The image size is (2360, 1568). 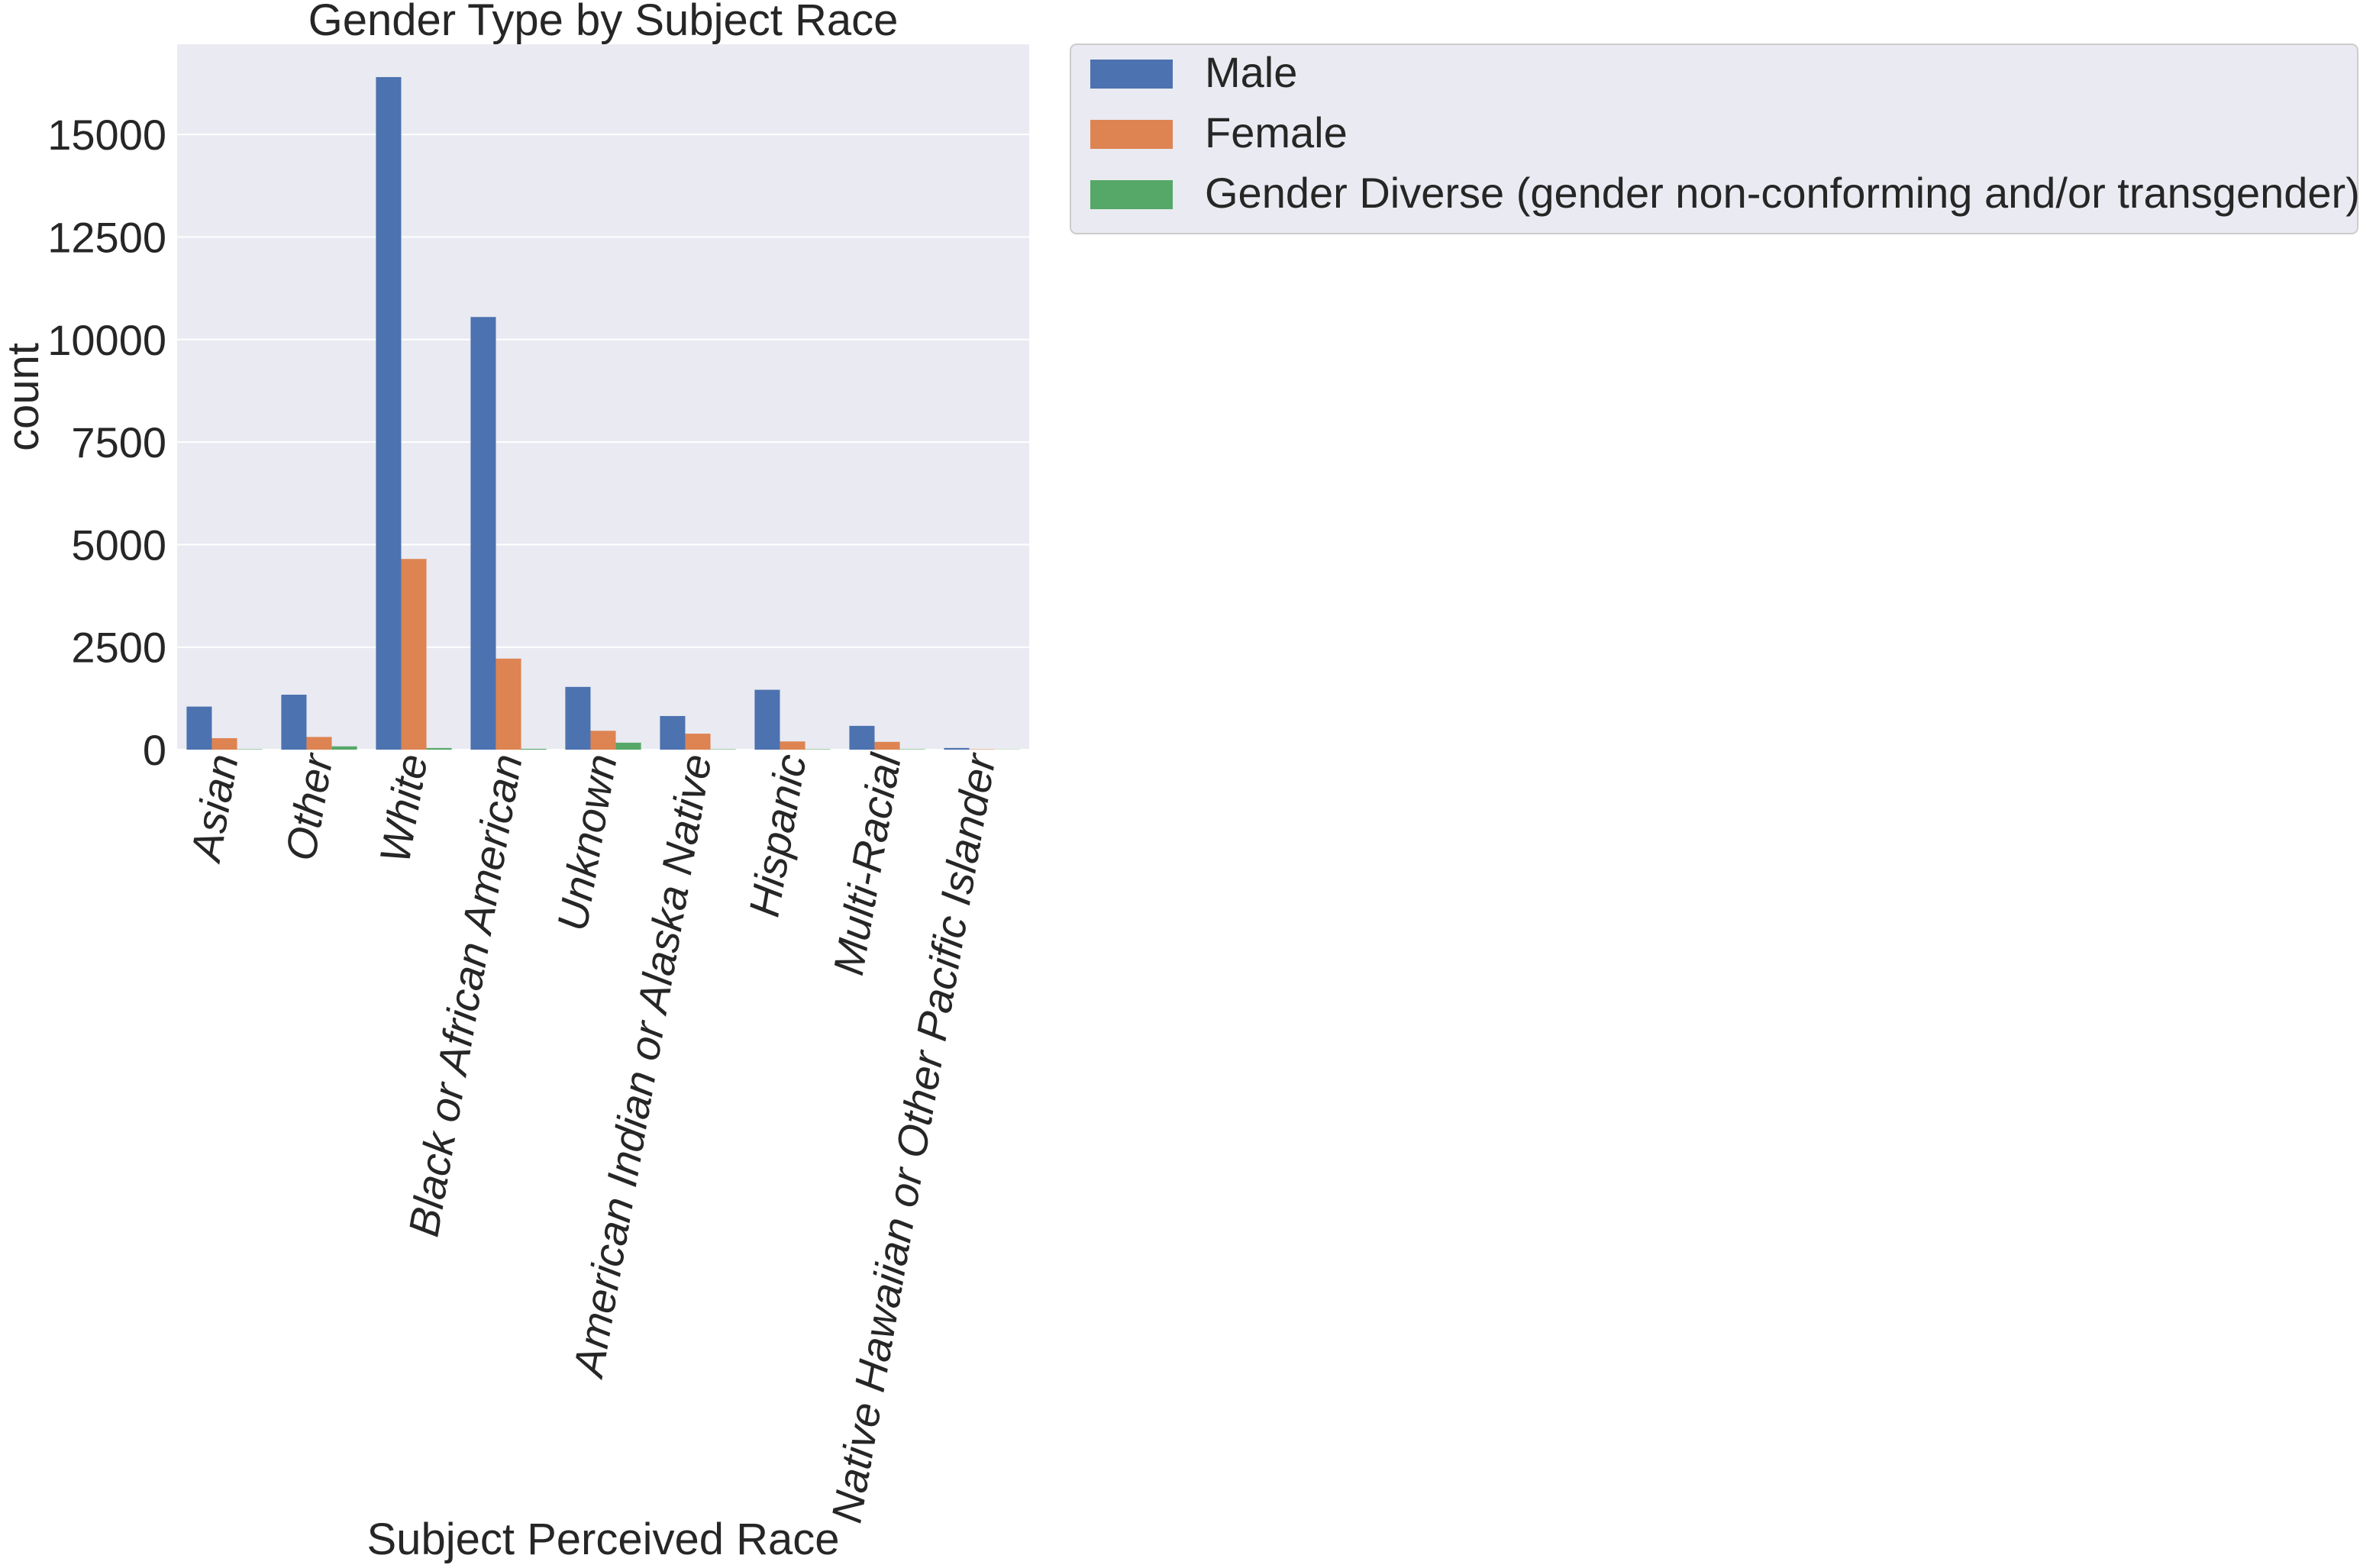 I want to click on y-tick-labels: 0 2500 5000 7500 10000 12500 15000, so click(x=106, y=442).